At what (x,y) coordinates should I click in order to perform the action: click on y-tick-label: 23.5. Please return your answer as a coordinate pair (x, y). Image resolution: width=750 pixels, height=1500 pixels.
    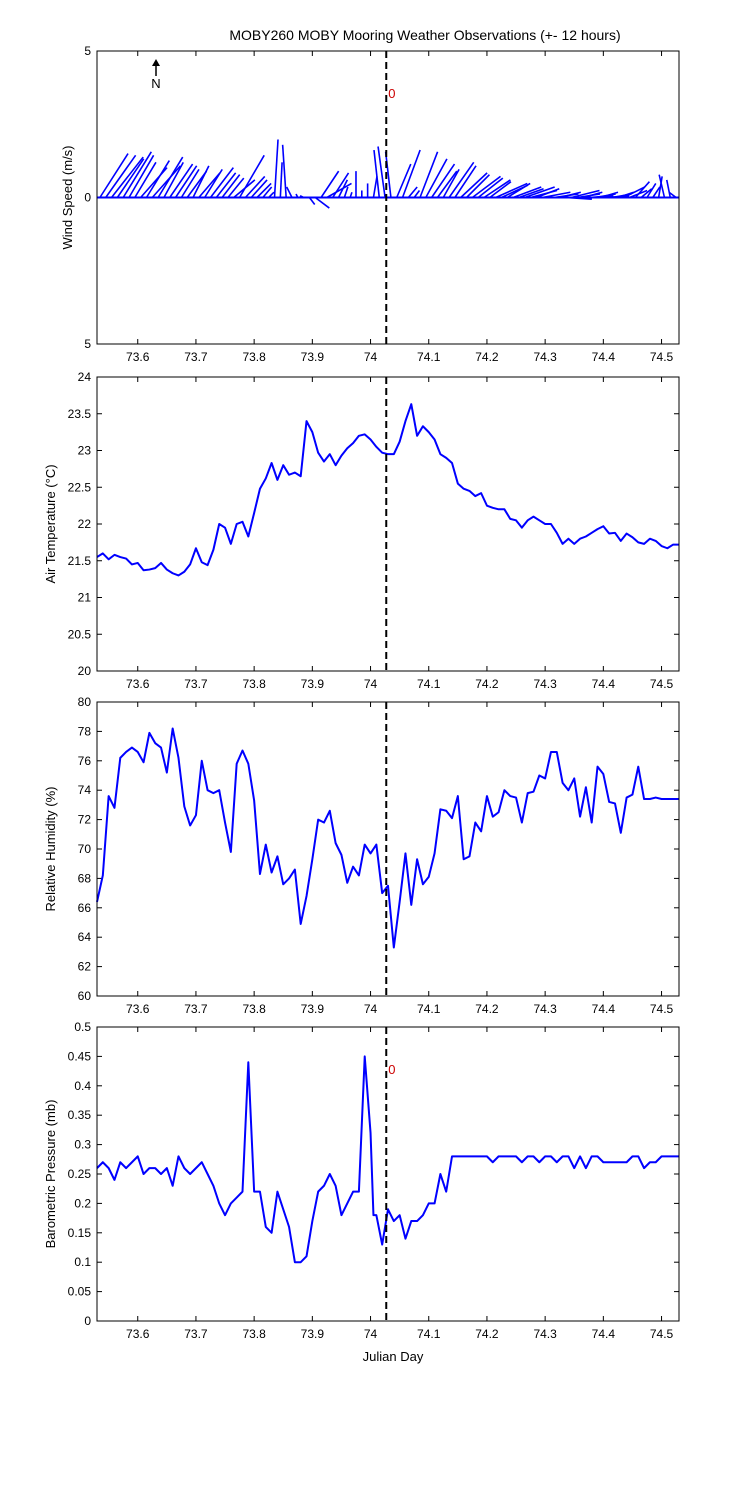
    Looking at the image, I should click on (80, 414).